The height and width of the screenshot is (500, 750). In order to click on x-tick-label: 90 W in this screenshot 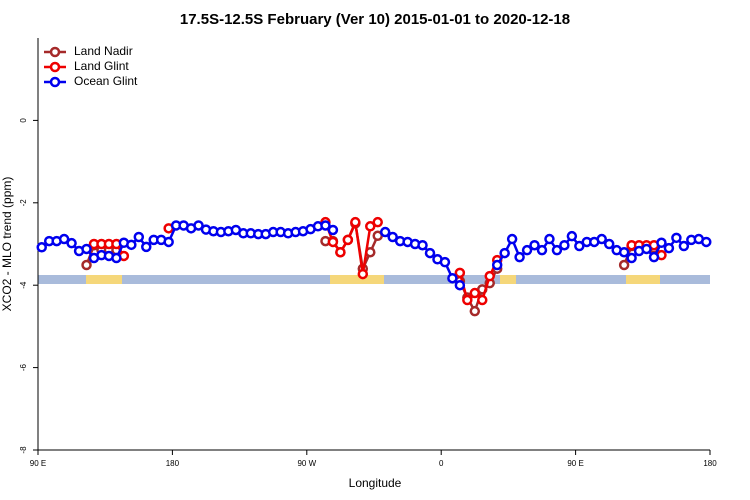, I will do `click(306, 463)`.